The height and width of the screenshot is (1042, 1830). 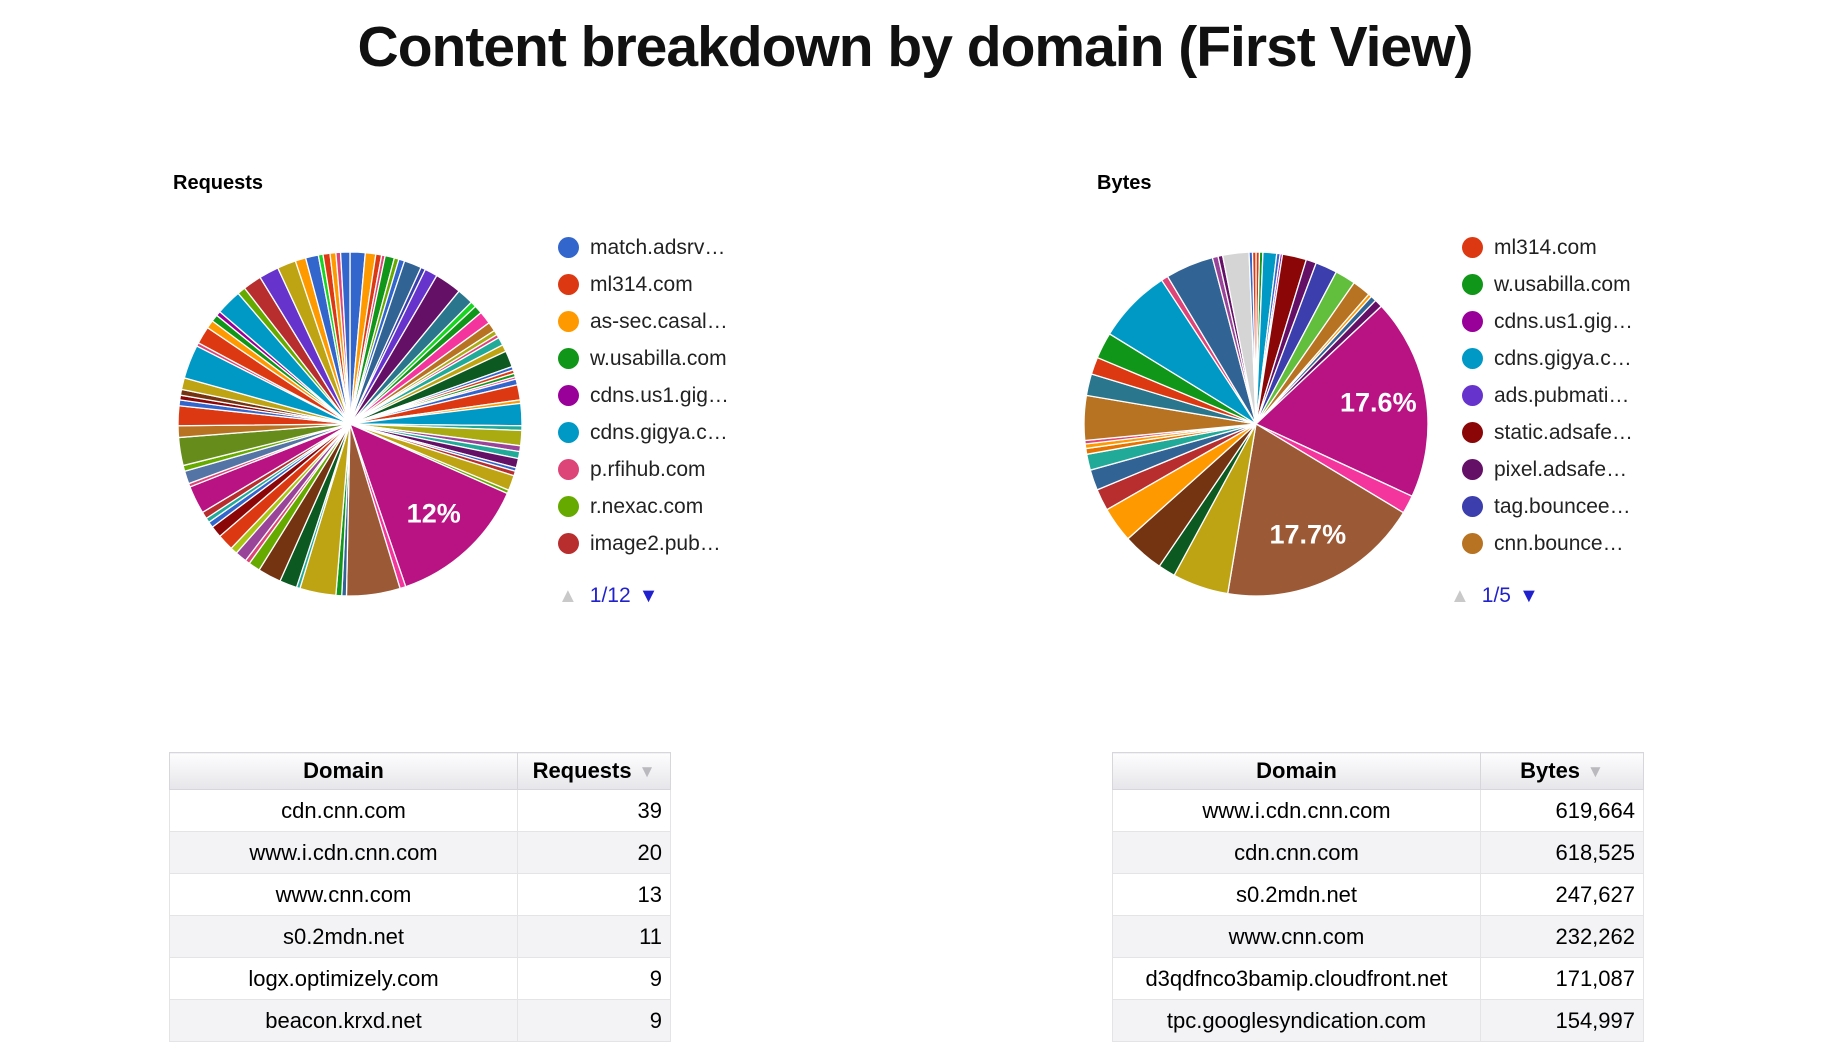 I want to click on requests-column-label: Requests, so click(x=582, y=770).